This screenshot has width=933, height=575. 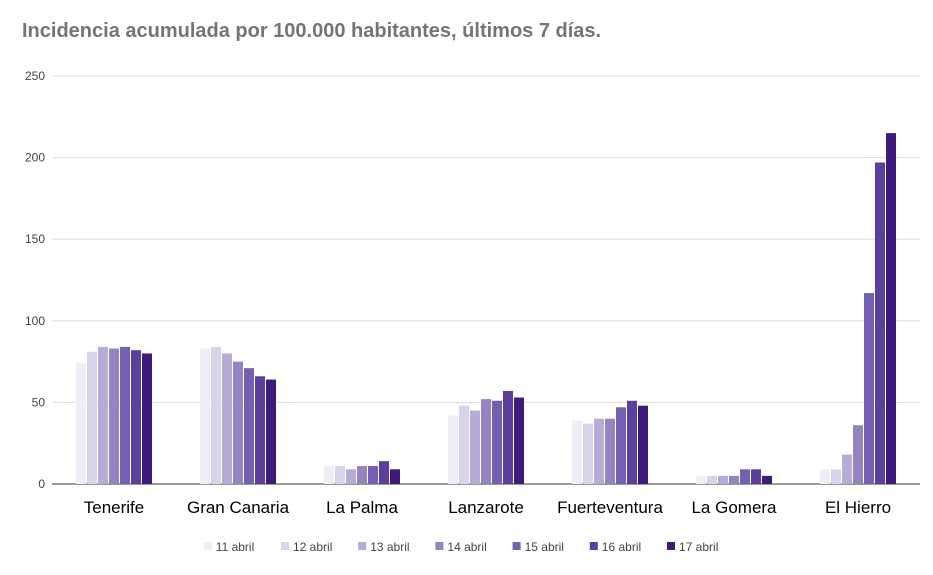 What do you see at coordinates (734, 507) in the screenshot?
I see `x-tick-label: La Gomera` at bounding box center [734, 507].